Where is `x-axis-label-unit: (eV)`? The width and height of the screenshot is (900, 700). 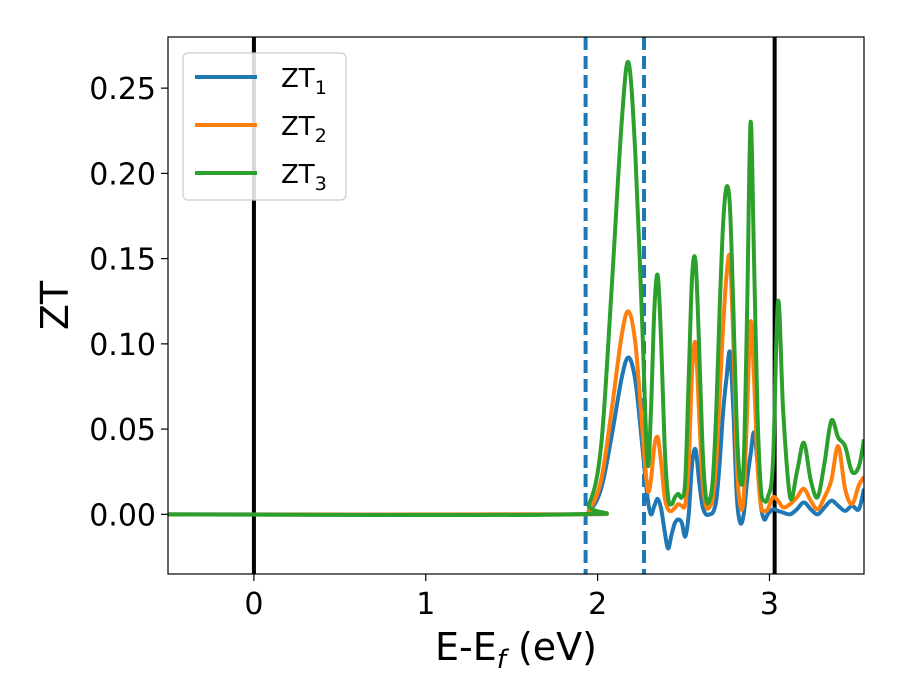
x-axis-label-unit: (eV) is located at coordinates (551, 647).